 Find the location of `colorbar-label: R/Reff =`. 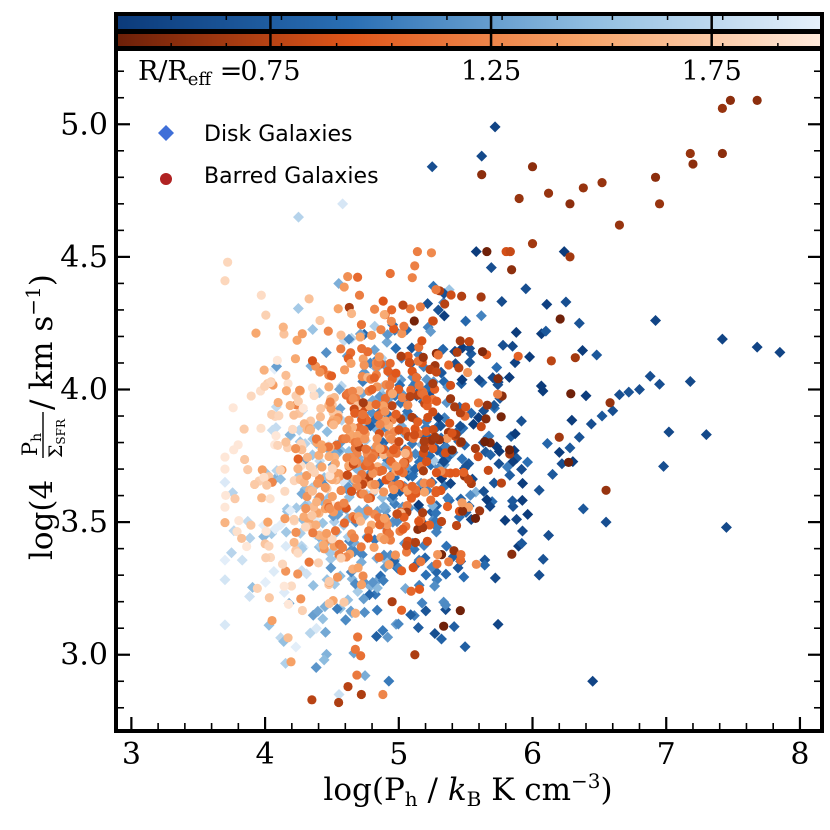

colorbar-label: R/Reff = is located at coordinates (190, 73).